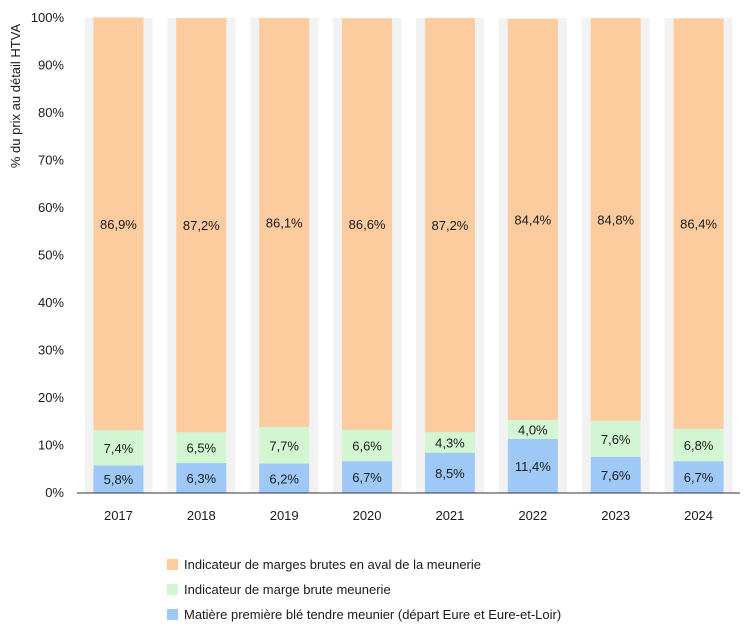 Image resolution: width=747 pixels, height=633 pixels. Describe the element at coordinates (615, 515) in the screenshot. I see `x-tick-label: 2023` at that location.